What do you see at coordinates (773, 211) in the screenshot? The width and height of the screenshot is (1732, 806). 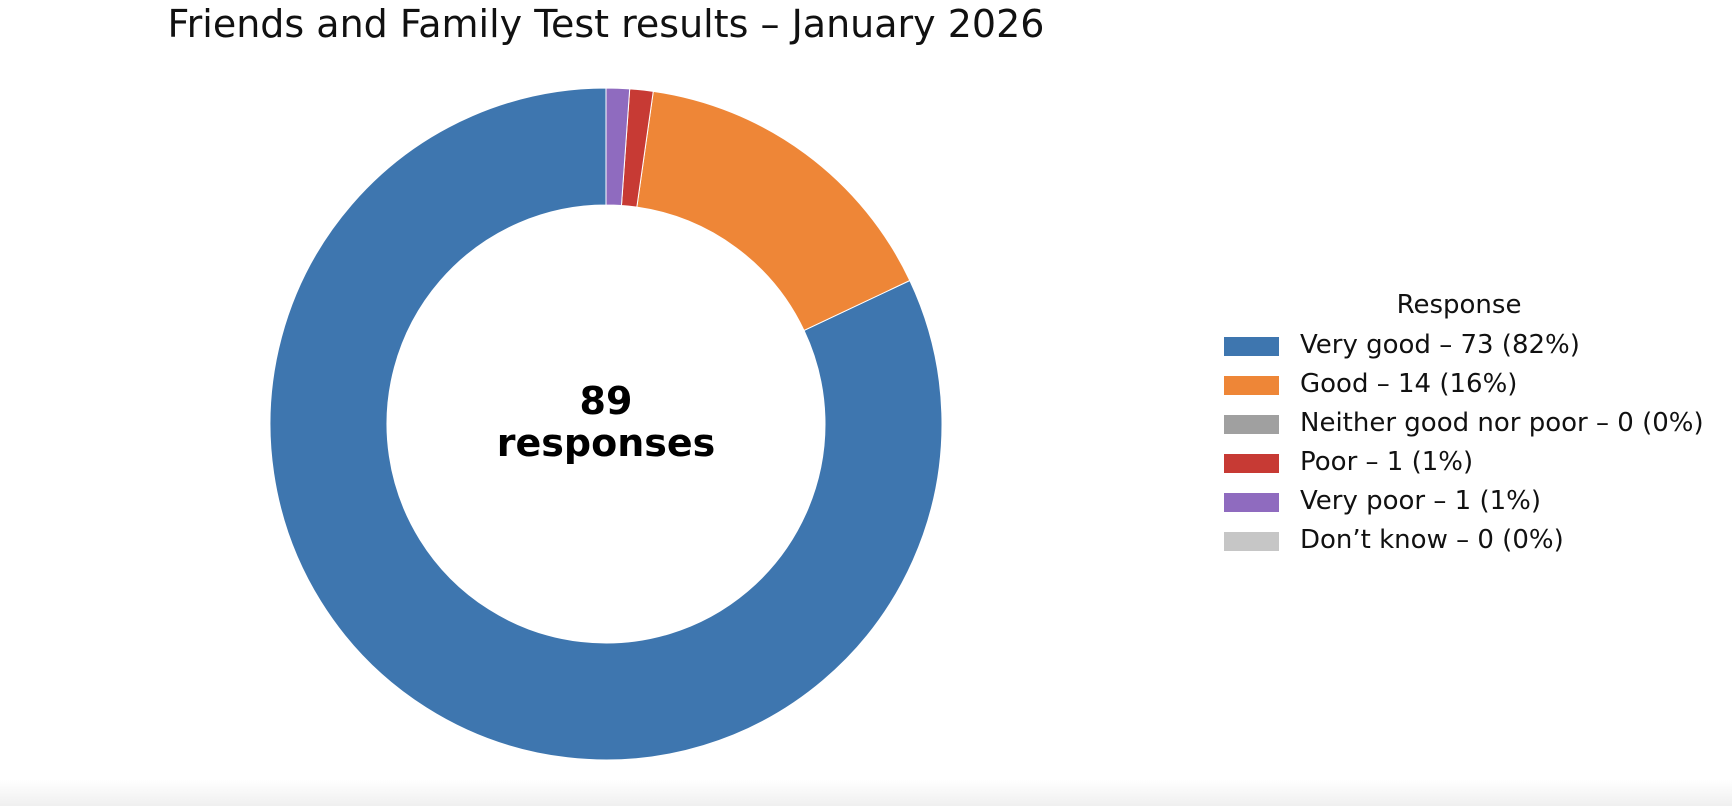 I see `donut-slice-good` at bounding box center [773, 211].